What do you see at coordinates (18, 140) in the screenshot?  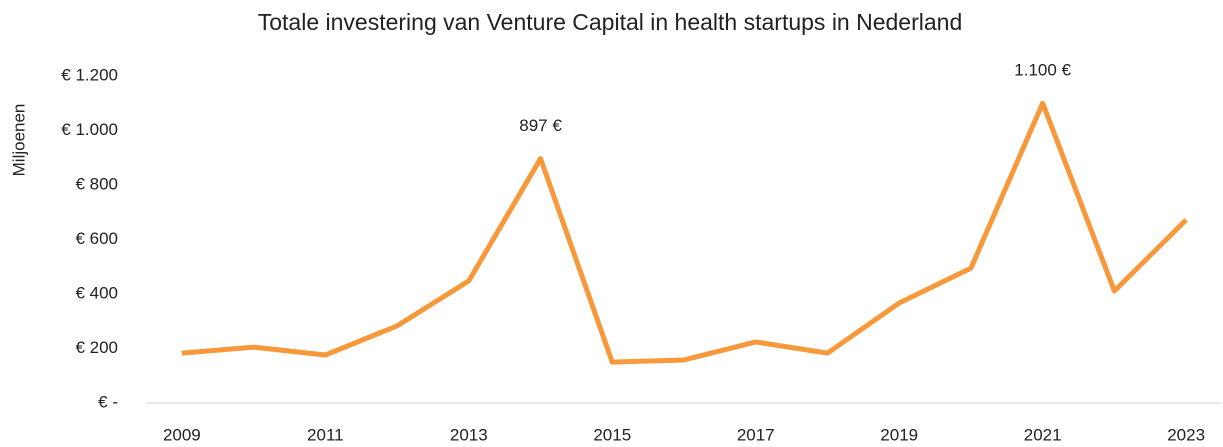 I see `y-axis-label: Miljoenen` at bounding box center [18, 140].